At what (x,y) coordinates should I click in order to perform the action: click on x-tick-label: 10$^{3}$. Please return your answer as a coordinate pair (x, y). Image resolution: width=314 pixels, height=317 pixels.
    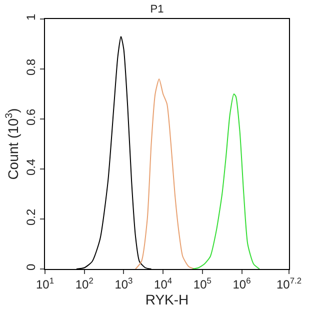
    Looking at the image, I should click on (124, 283).